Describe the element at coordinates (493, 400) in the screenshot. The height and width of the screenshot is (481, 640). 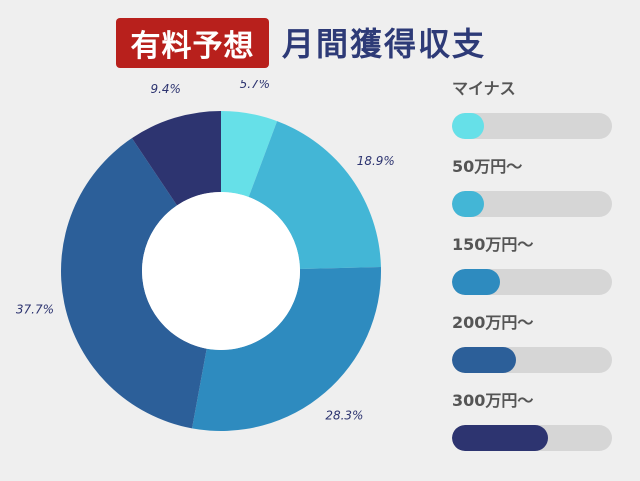
I see `legend-label: 300万円〜` at that location.